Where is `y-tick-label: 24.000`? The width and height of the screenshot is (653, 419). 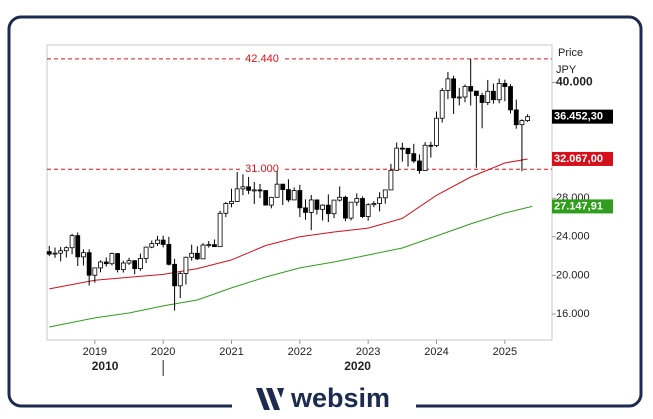 y-tick-label: 24.000 is located at coordinates (573, 237).